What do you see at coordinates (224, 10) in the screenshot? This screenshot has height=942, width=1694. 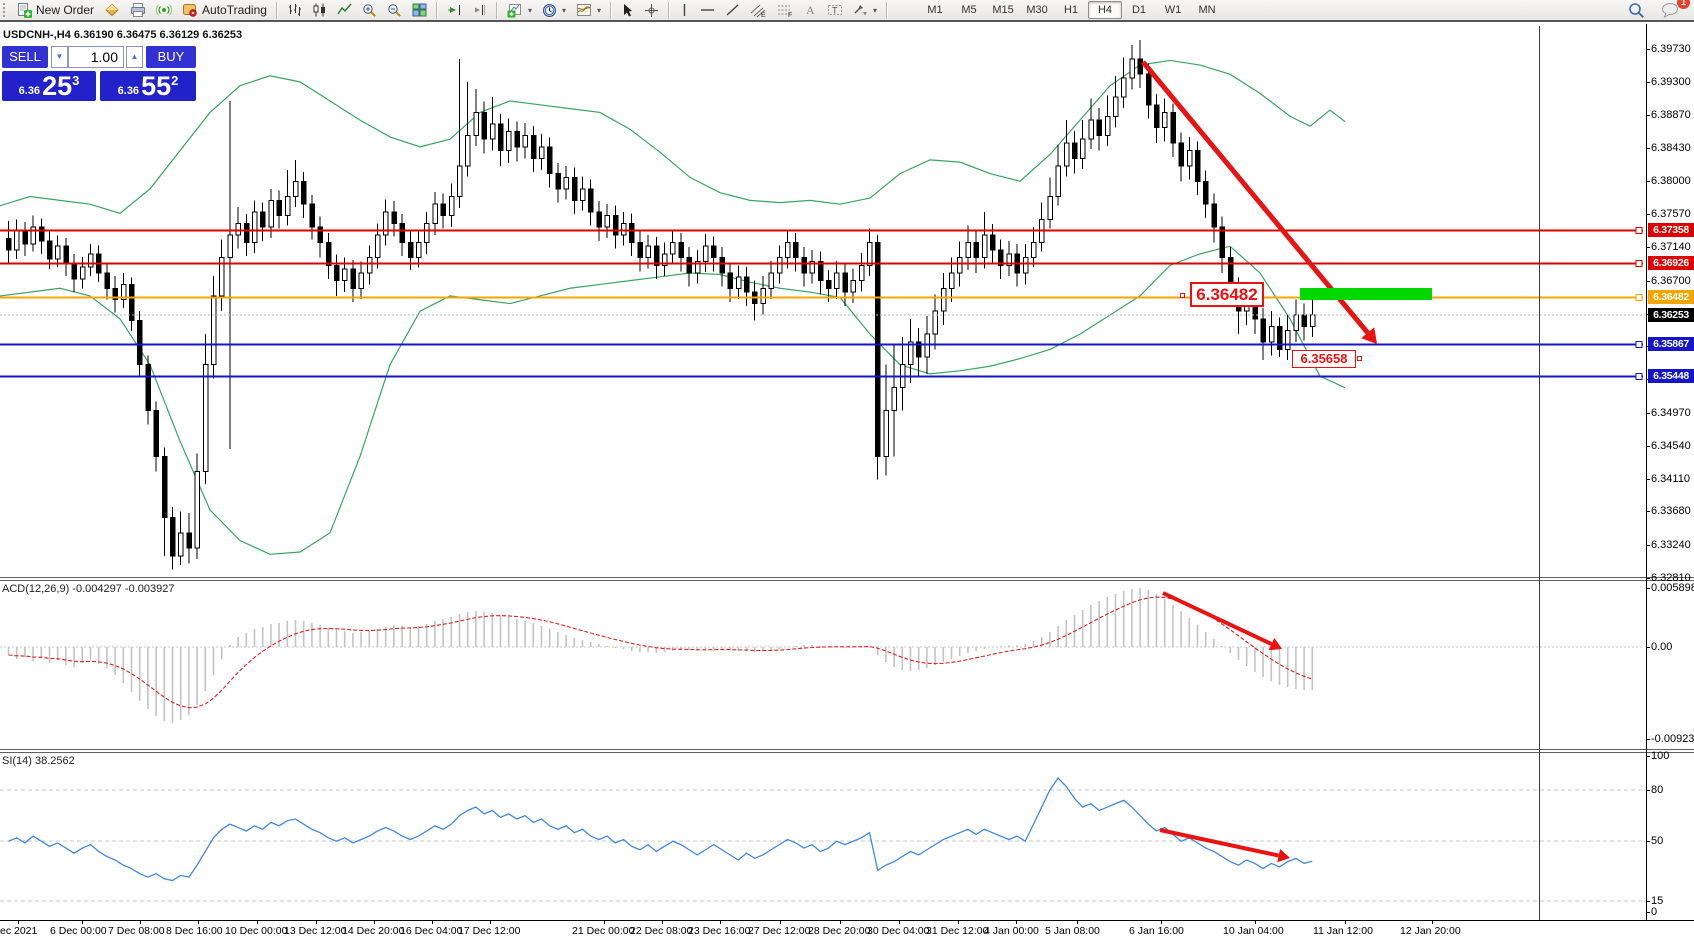 I see `autotrading-button: AutoTrading` at bounding box center [224, 10].